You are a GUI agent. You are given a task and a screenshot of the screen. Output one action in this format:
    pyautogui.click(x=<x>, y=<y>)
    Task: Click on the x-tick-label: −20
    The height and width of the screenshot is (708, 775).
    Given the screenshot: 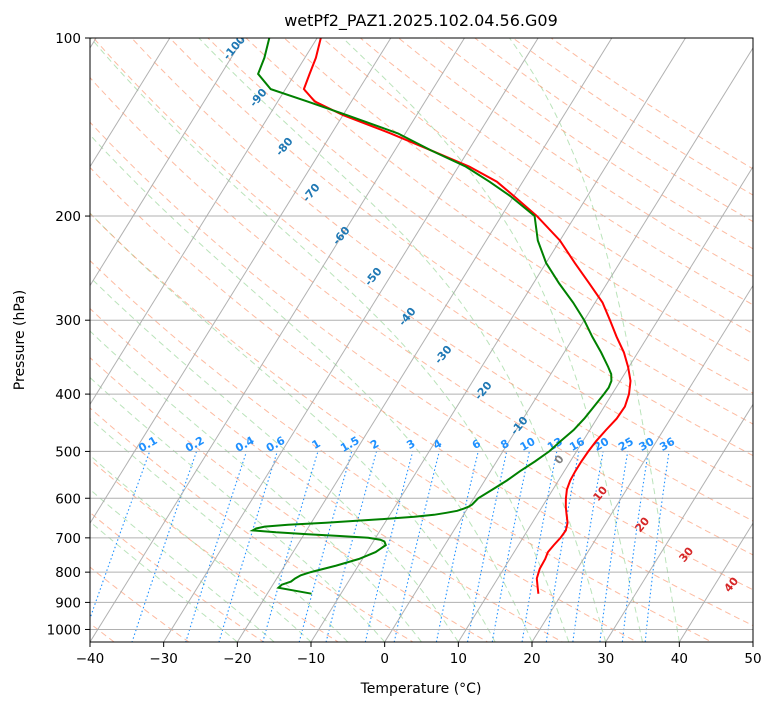 What is the action you would take?
    pyautogui.click(x=237, y=659)
    